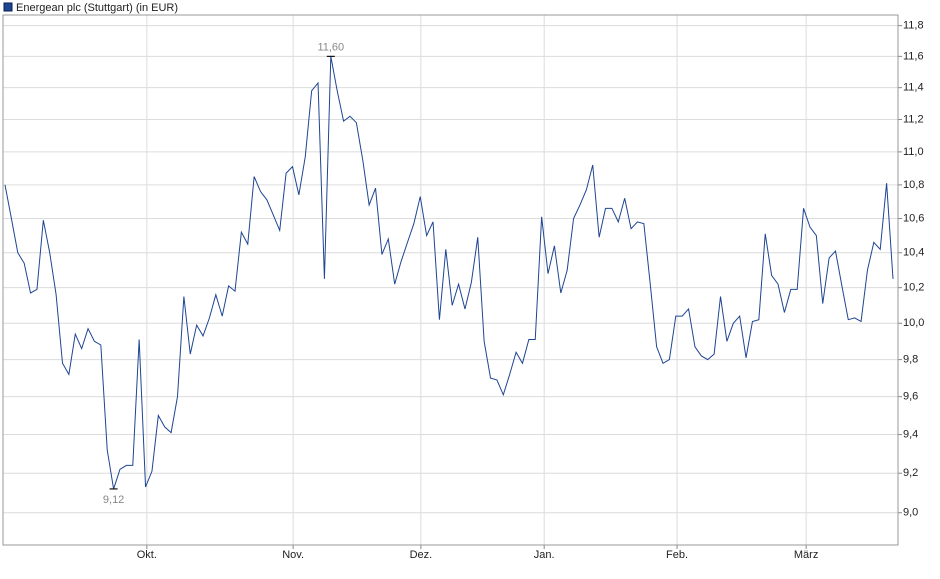  I want to click on x-tick-label: März, so click(806, 555).